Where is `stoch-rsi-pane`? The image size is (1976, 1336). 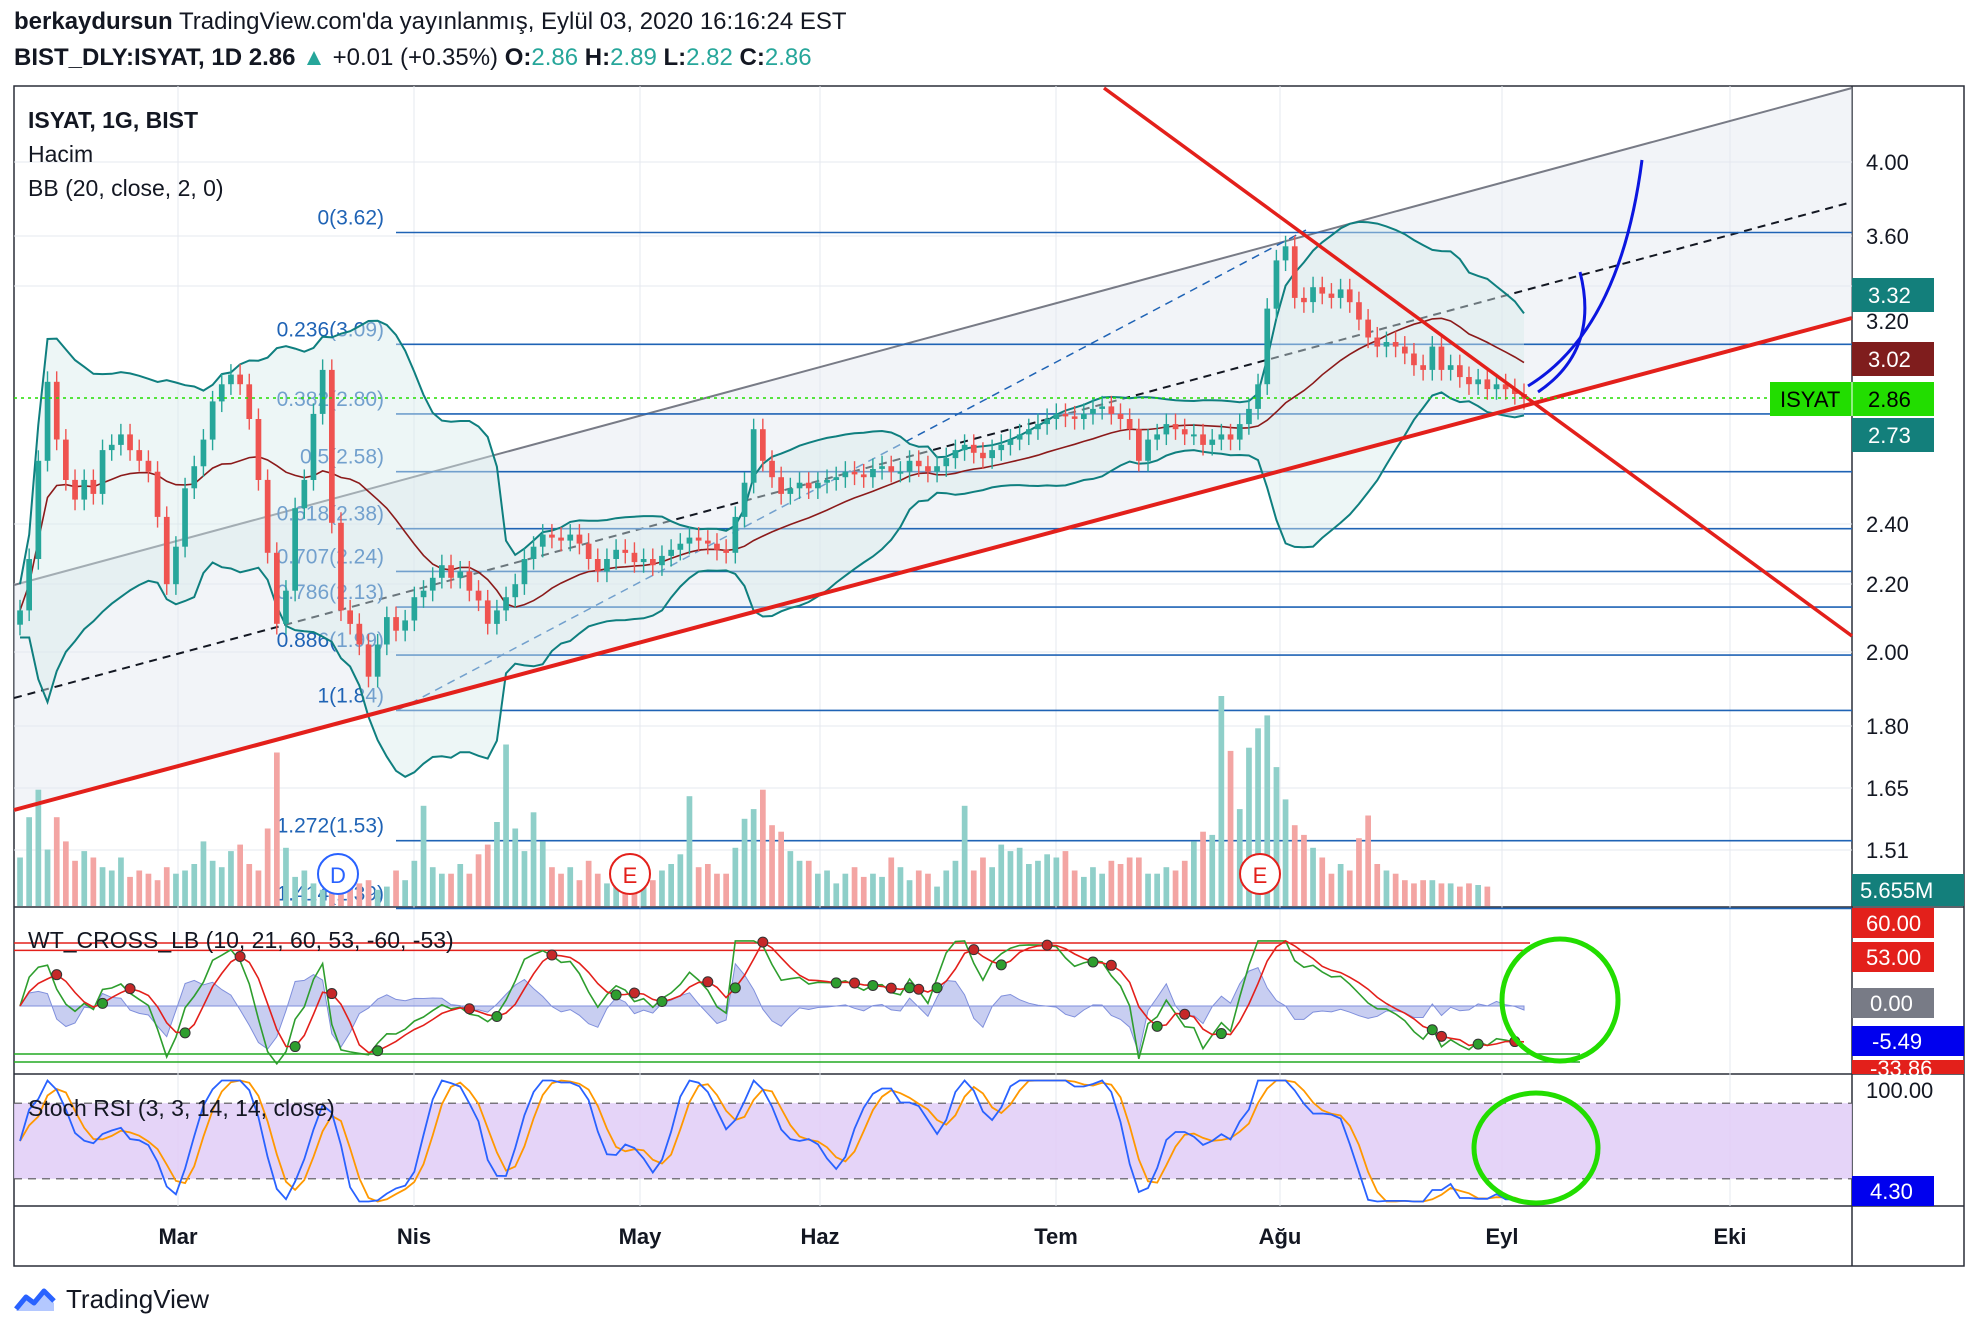 stoch-rsi-pane is located at coordinates (933, 1140).